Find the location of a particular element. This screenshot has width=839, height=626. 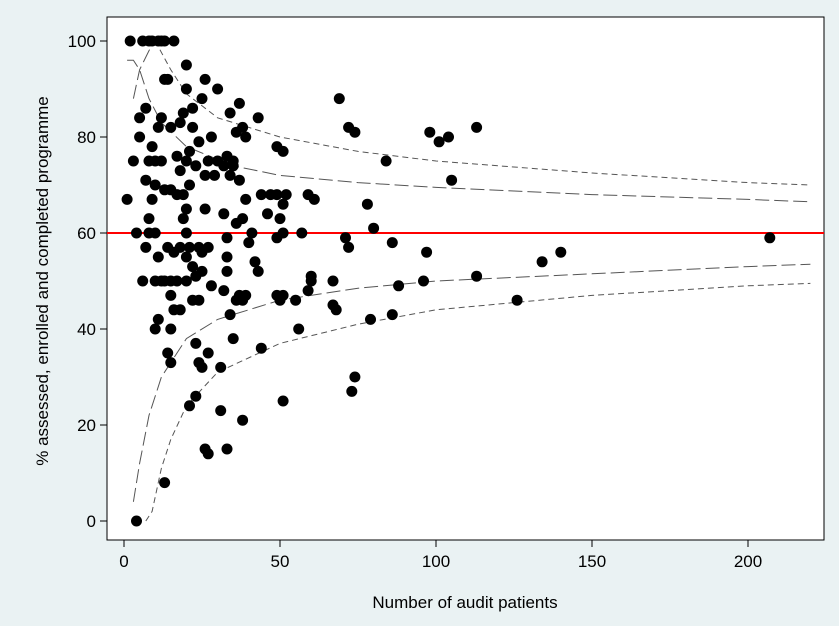

x-tick-label: 50 is located at coordinates (280, 561).